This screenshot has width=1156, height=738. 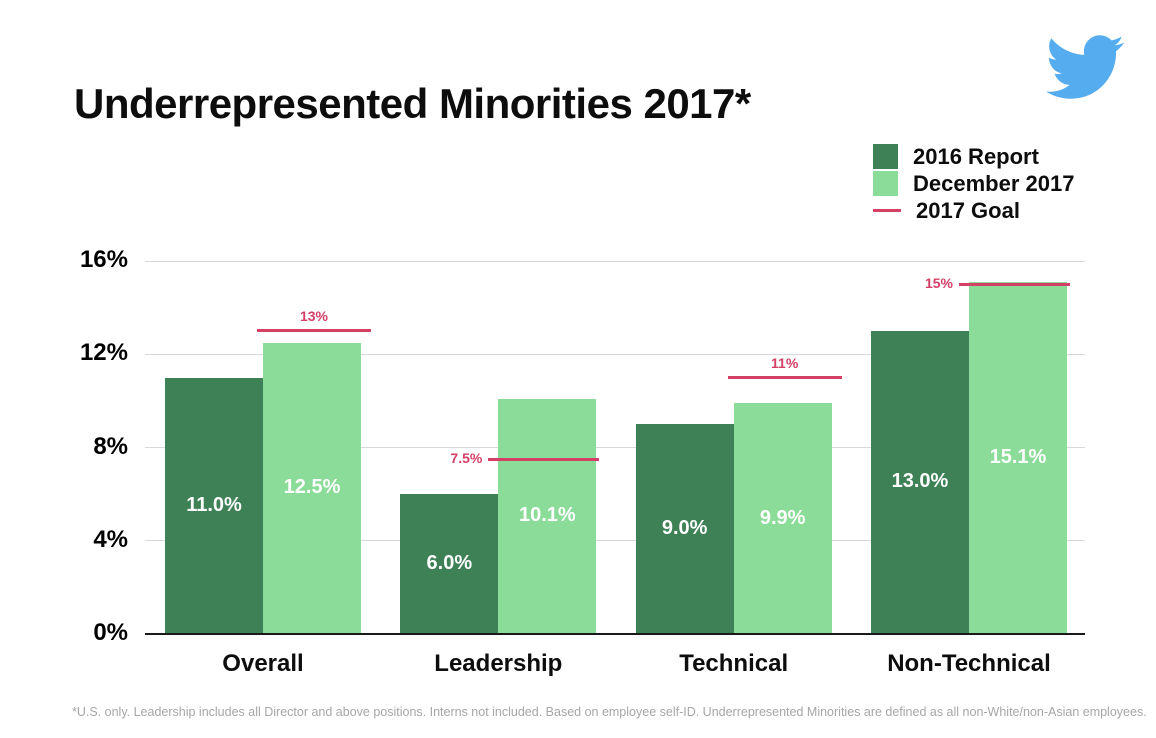 I want to click on bar-value-label: 9.0%, so click(x=684, y=528).